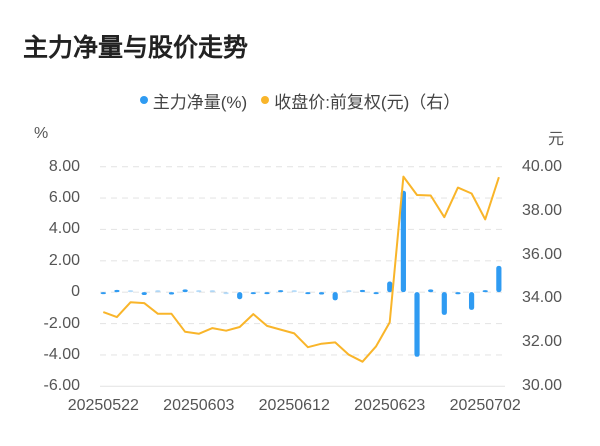  What do you see at coordinates (199, 405) in the screenshot?
I see `x-axis-tick-label: 20250603` at bounding box center [199, 405].